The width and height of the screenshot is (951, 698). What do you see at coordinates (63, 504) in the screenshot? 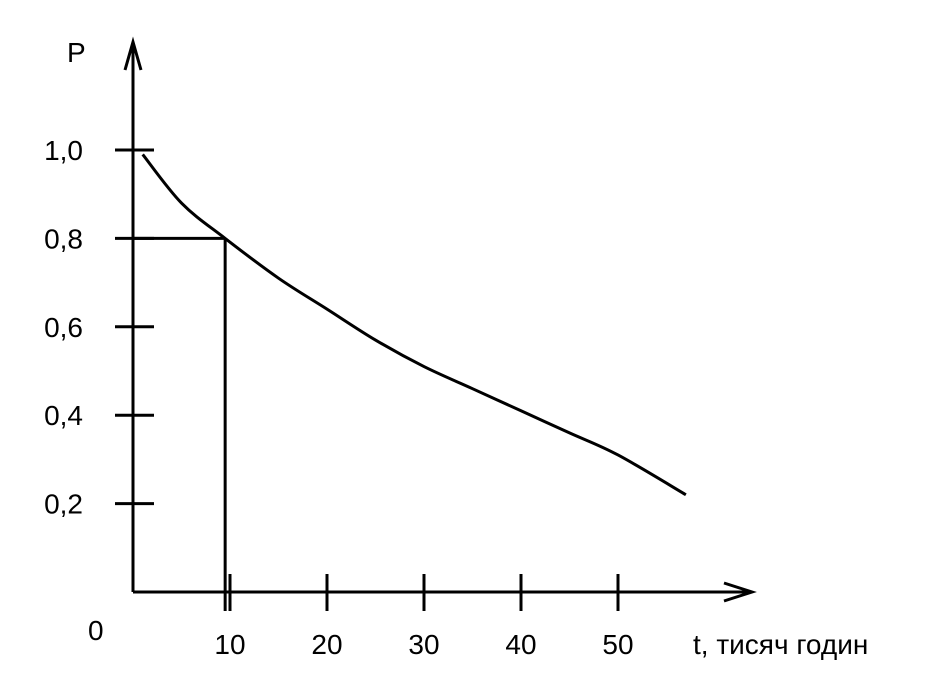
I see `y-tick-label: 0,2` at bounding box center [63, 504].